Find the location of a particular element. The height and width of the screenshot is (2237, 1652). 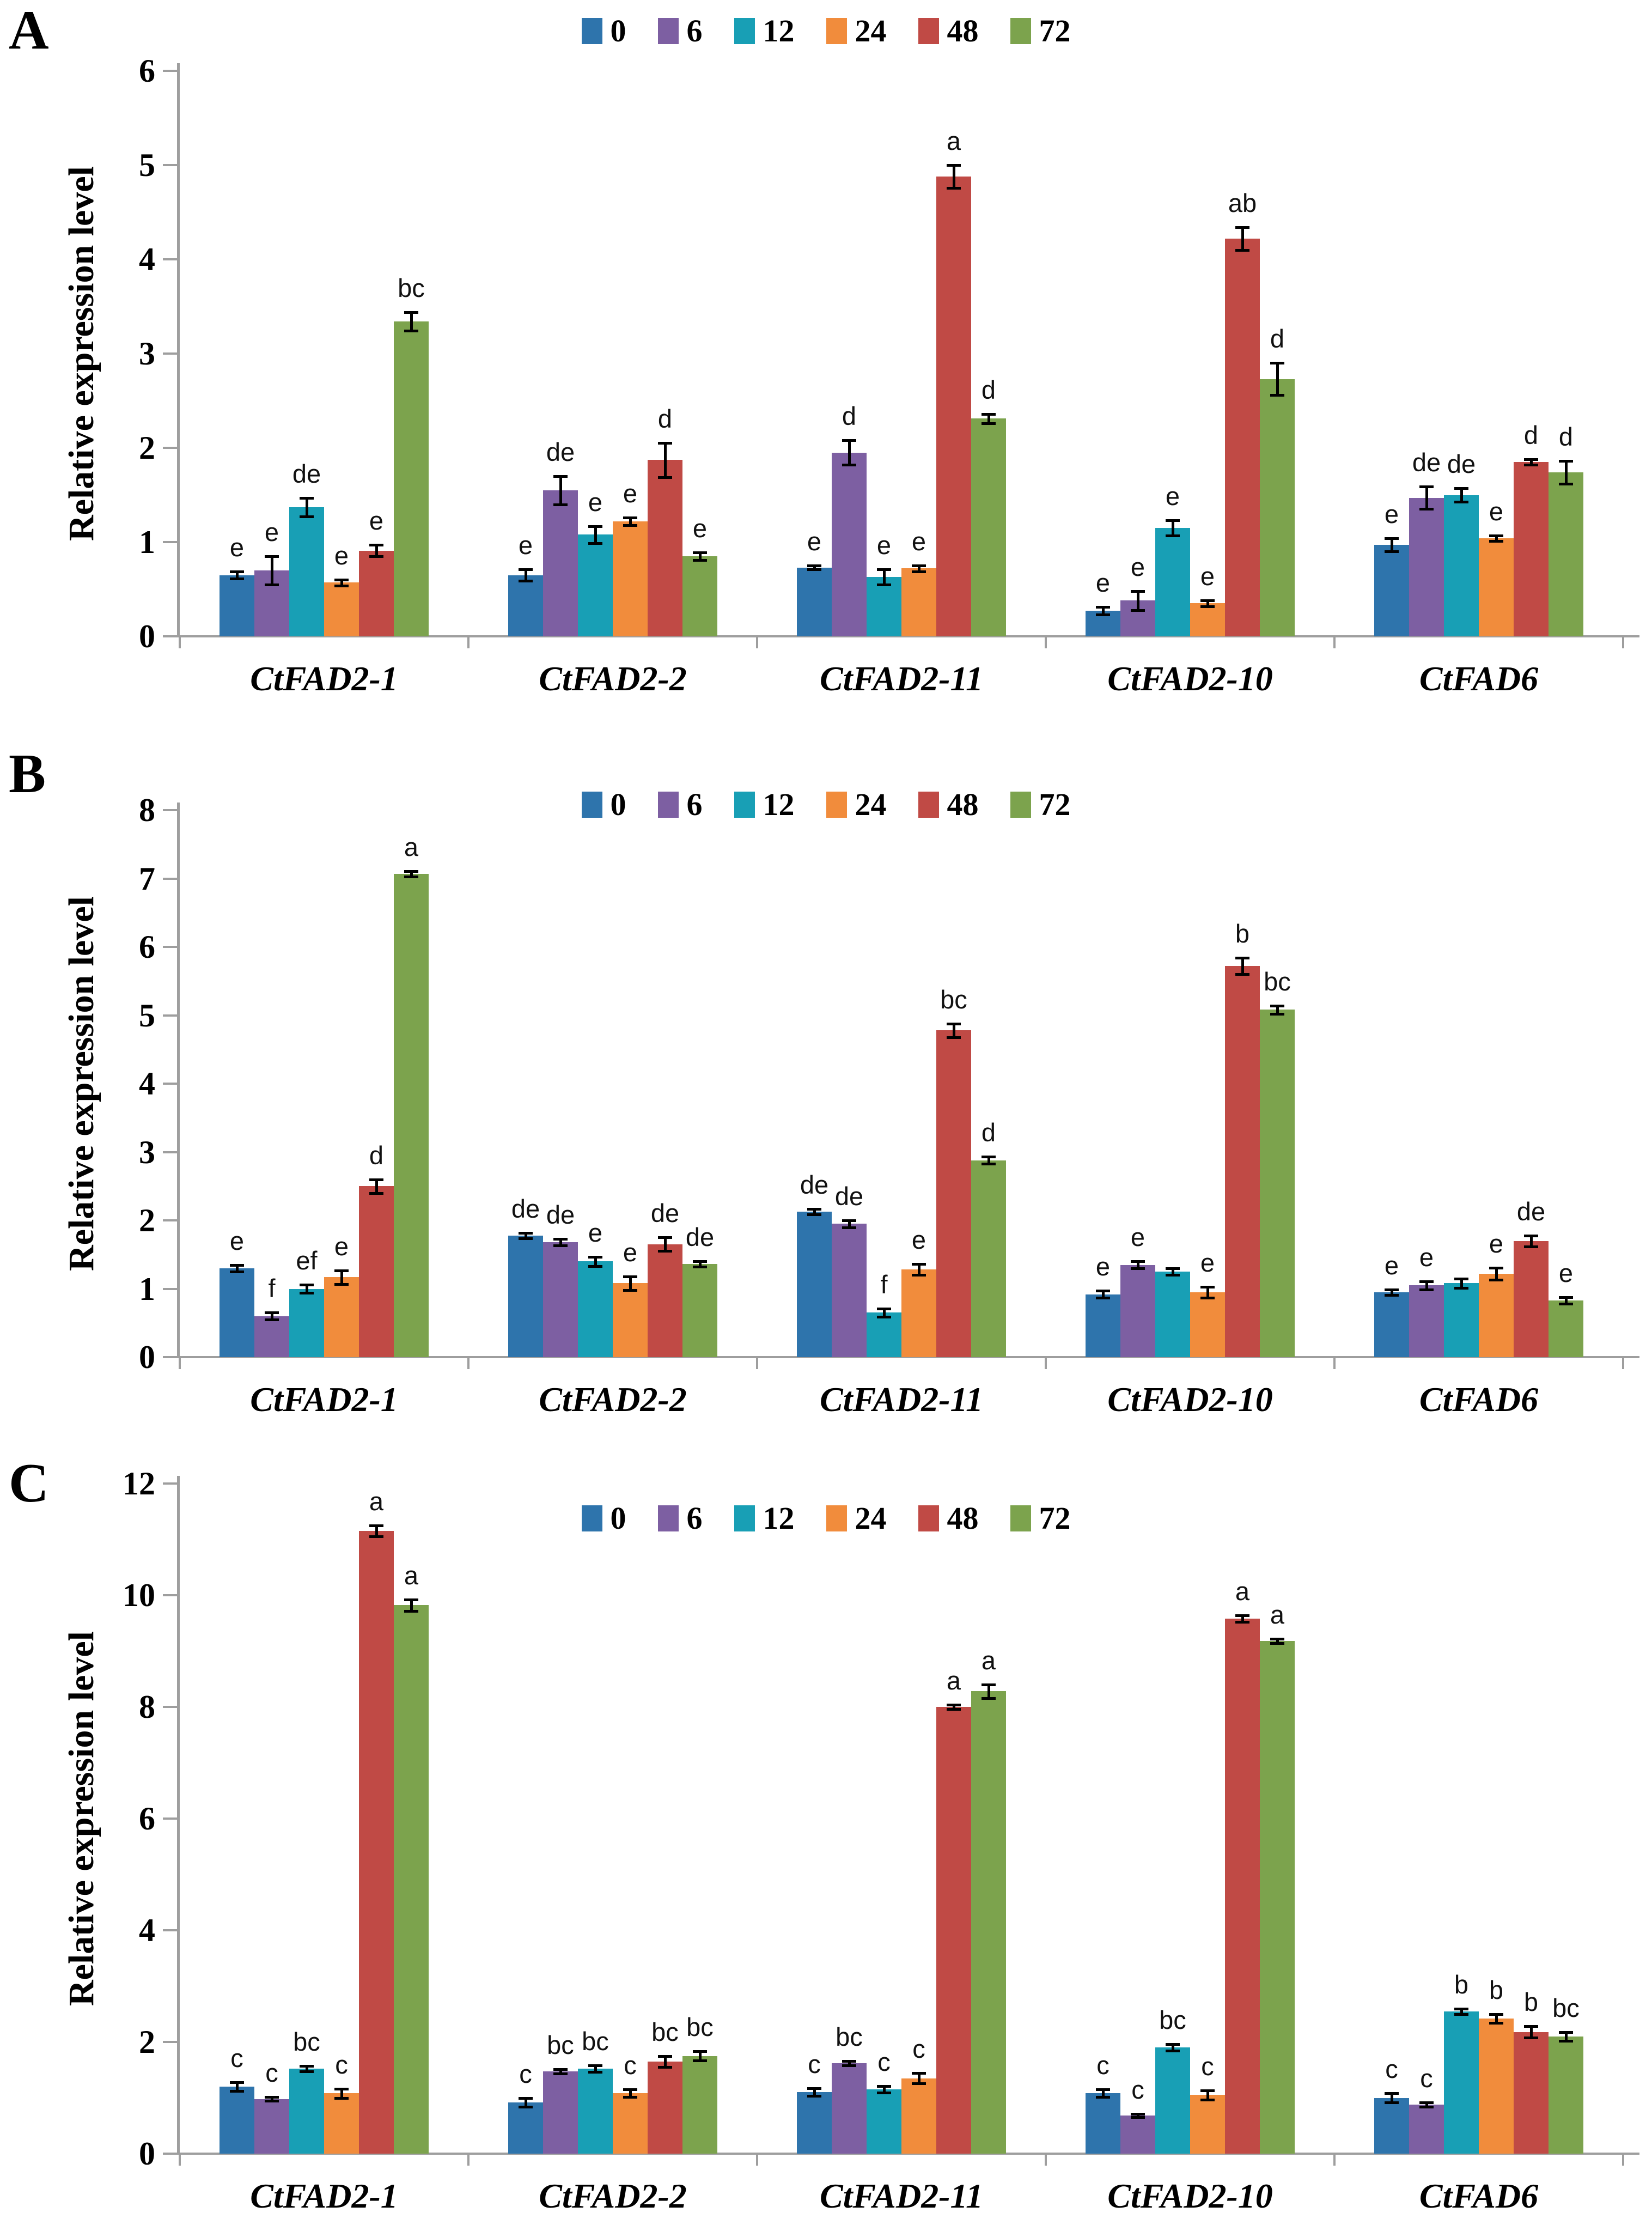

legend-label: 6 is located at coordinates (694, 804).